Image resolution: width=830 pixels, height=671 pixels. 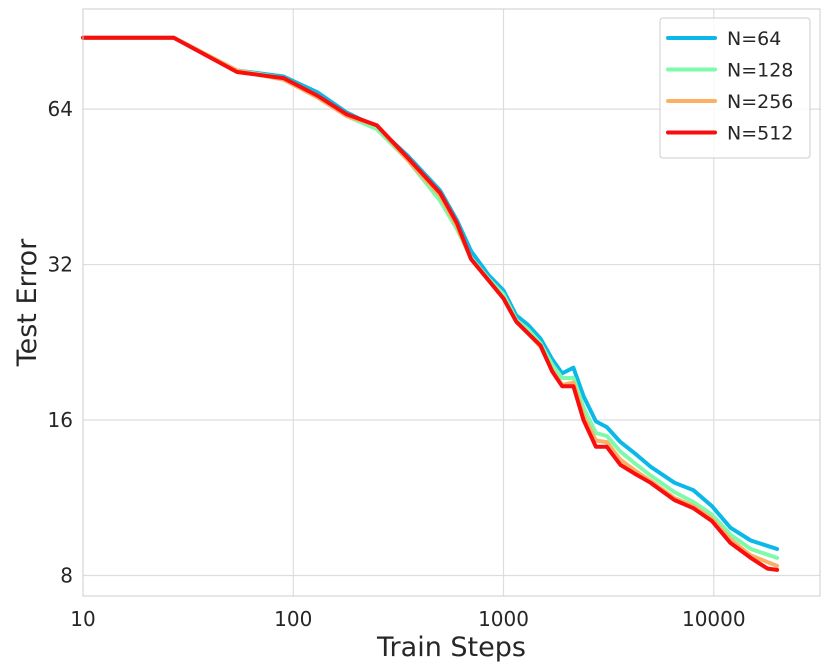 What do you see at coordinates (60, 109) in the screenshot?
I see `y-tick-label: 64` at bounding box center [60, 109].